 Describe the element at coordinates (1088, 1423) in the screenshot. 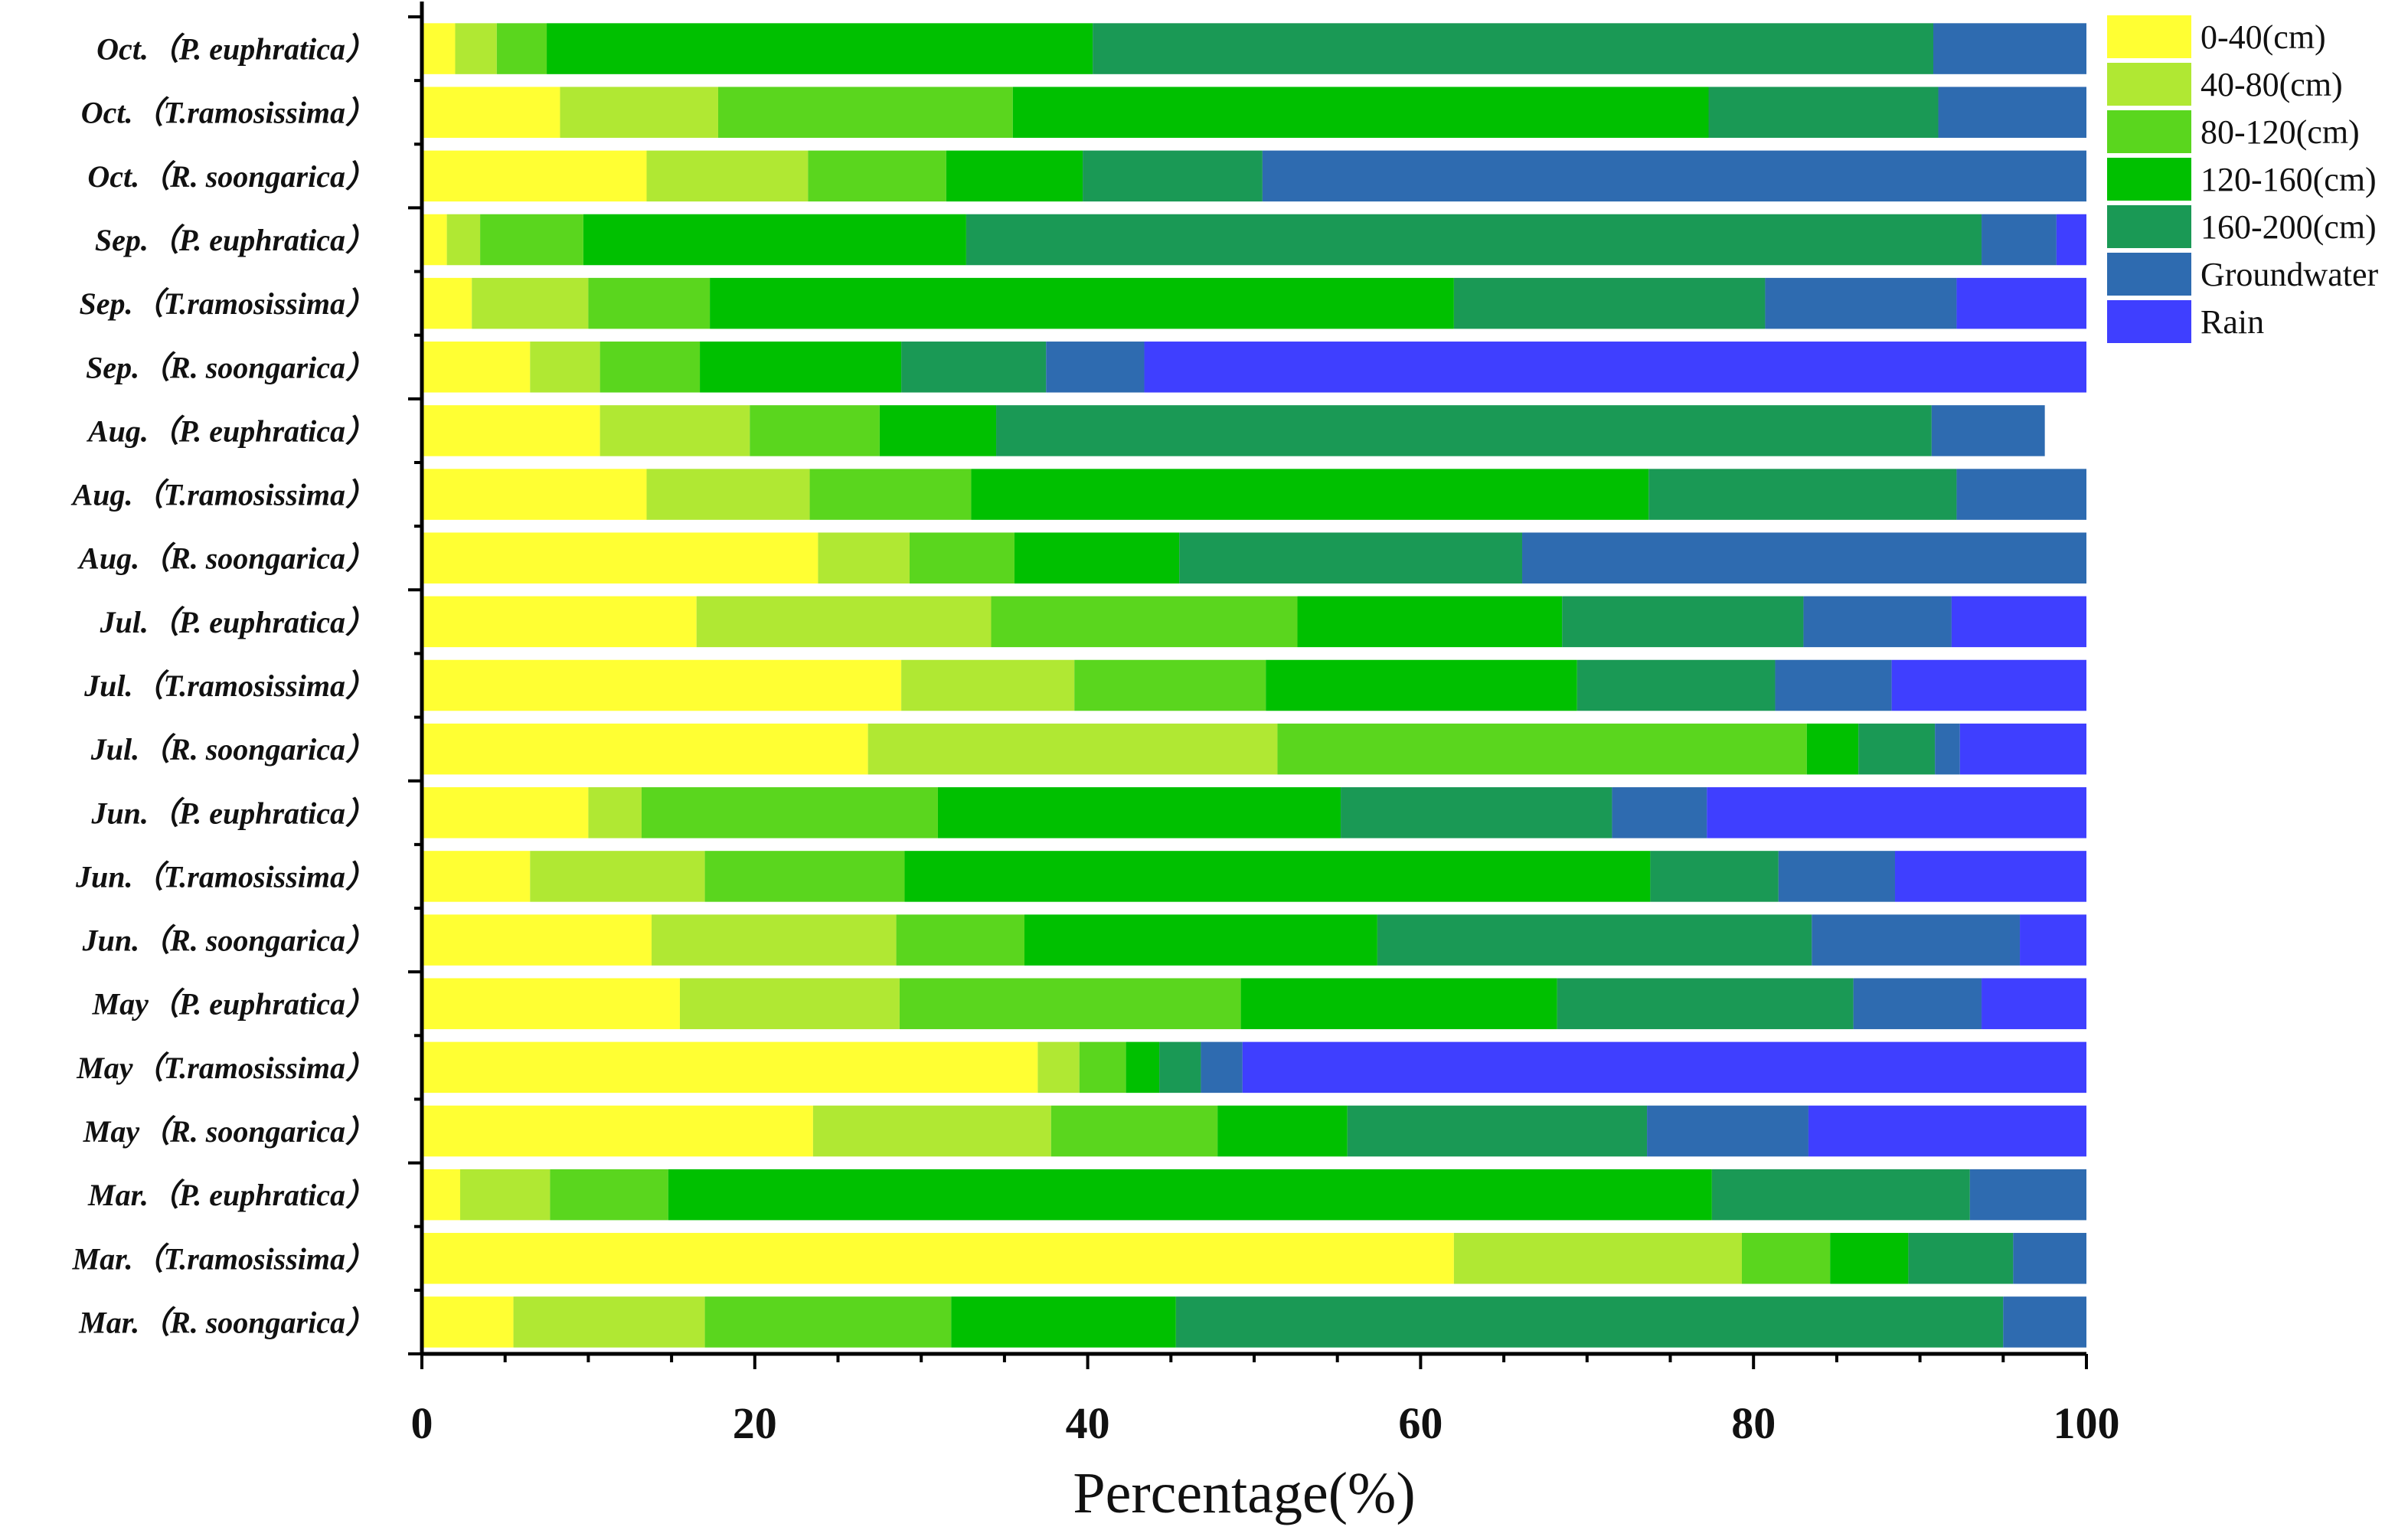

I see `x-tick-label: 40` at that location.